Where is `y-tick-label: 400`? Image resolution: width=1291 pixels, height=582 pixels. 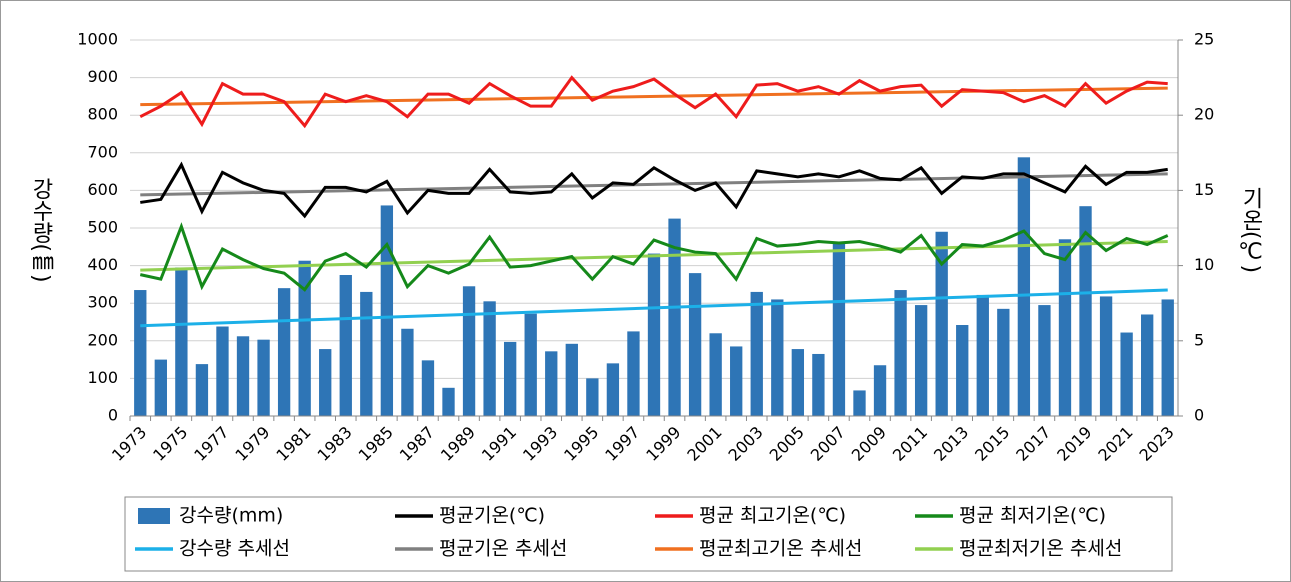 y-tick-label: 400 is located at coordinates (102, 264).